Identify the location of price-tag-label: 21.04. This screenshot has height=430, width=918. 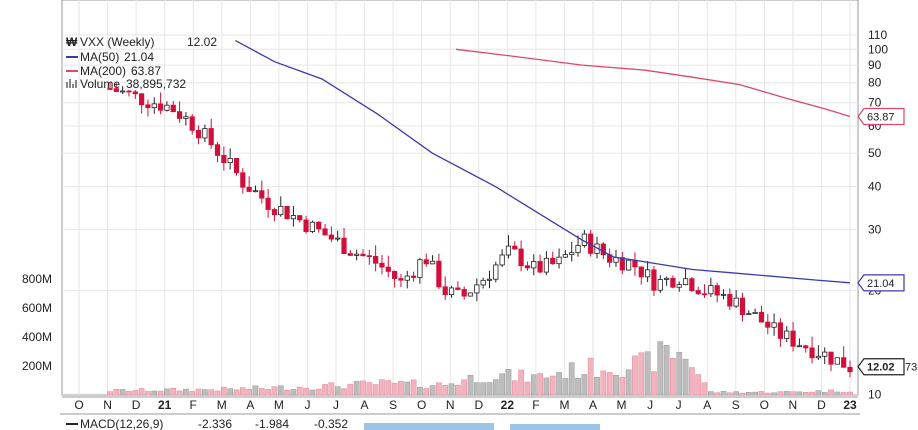
(881, 284).